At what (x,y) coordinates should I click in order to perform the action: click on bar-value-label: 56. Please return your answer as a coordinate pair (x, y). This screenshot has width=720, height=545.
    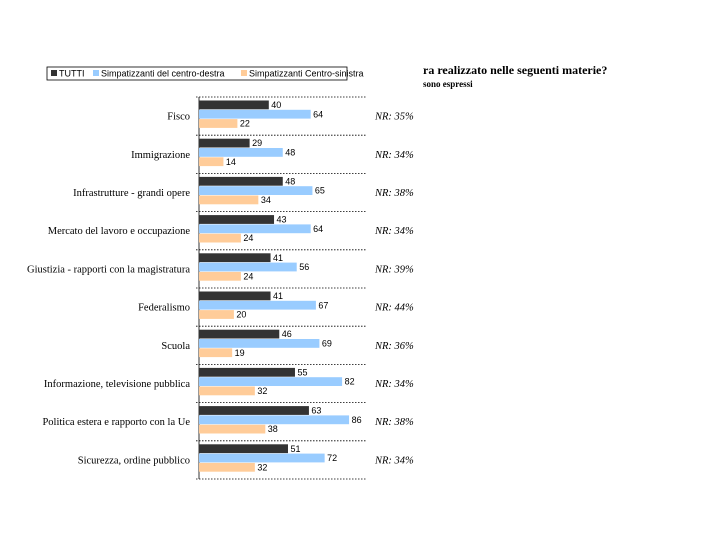
    Looking at the image, I should click on (304, 267).